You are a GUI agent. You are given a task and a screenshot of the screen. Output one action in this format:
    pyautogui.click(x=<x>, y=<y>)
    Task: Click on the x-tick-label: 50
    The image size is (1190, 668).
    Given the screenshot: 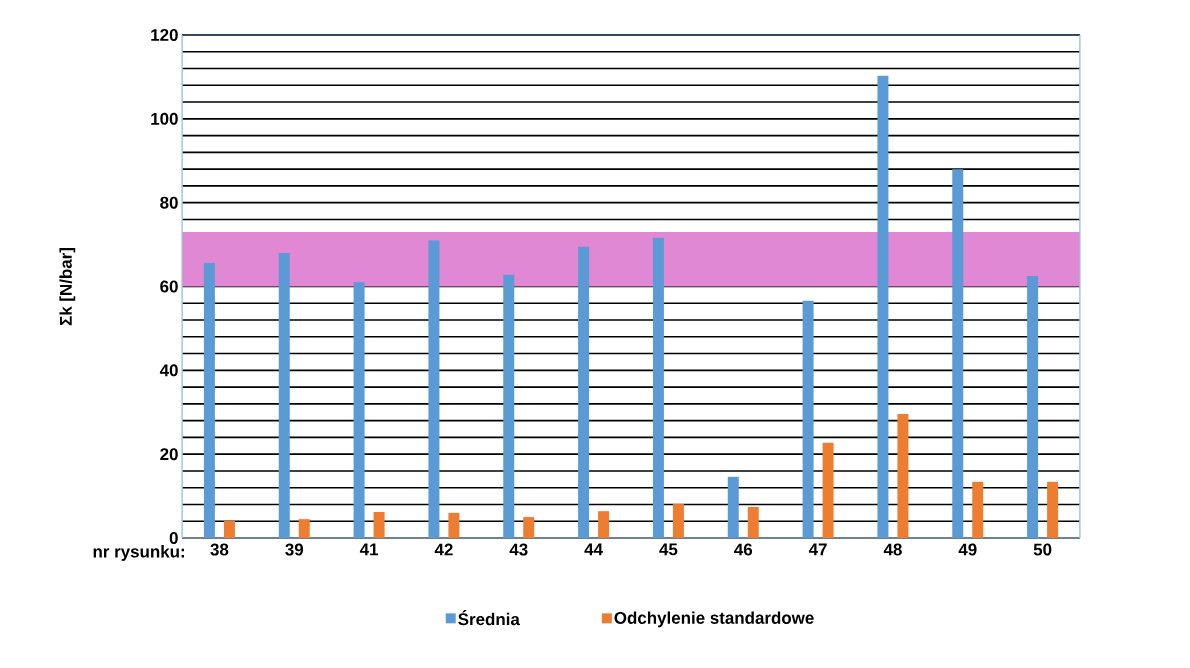 What is the action you would take?
    pyautogui.click(x=1042, y=549)
    